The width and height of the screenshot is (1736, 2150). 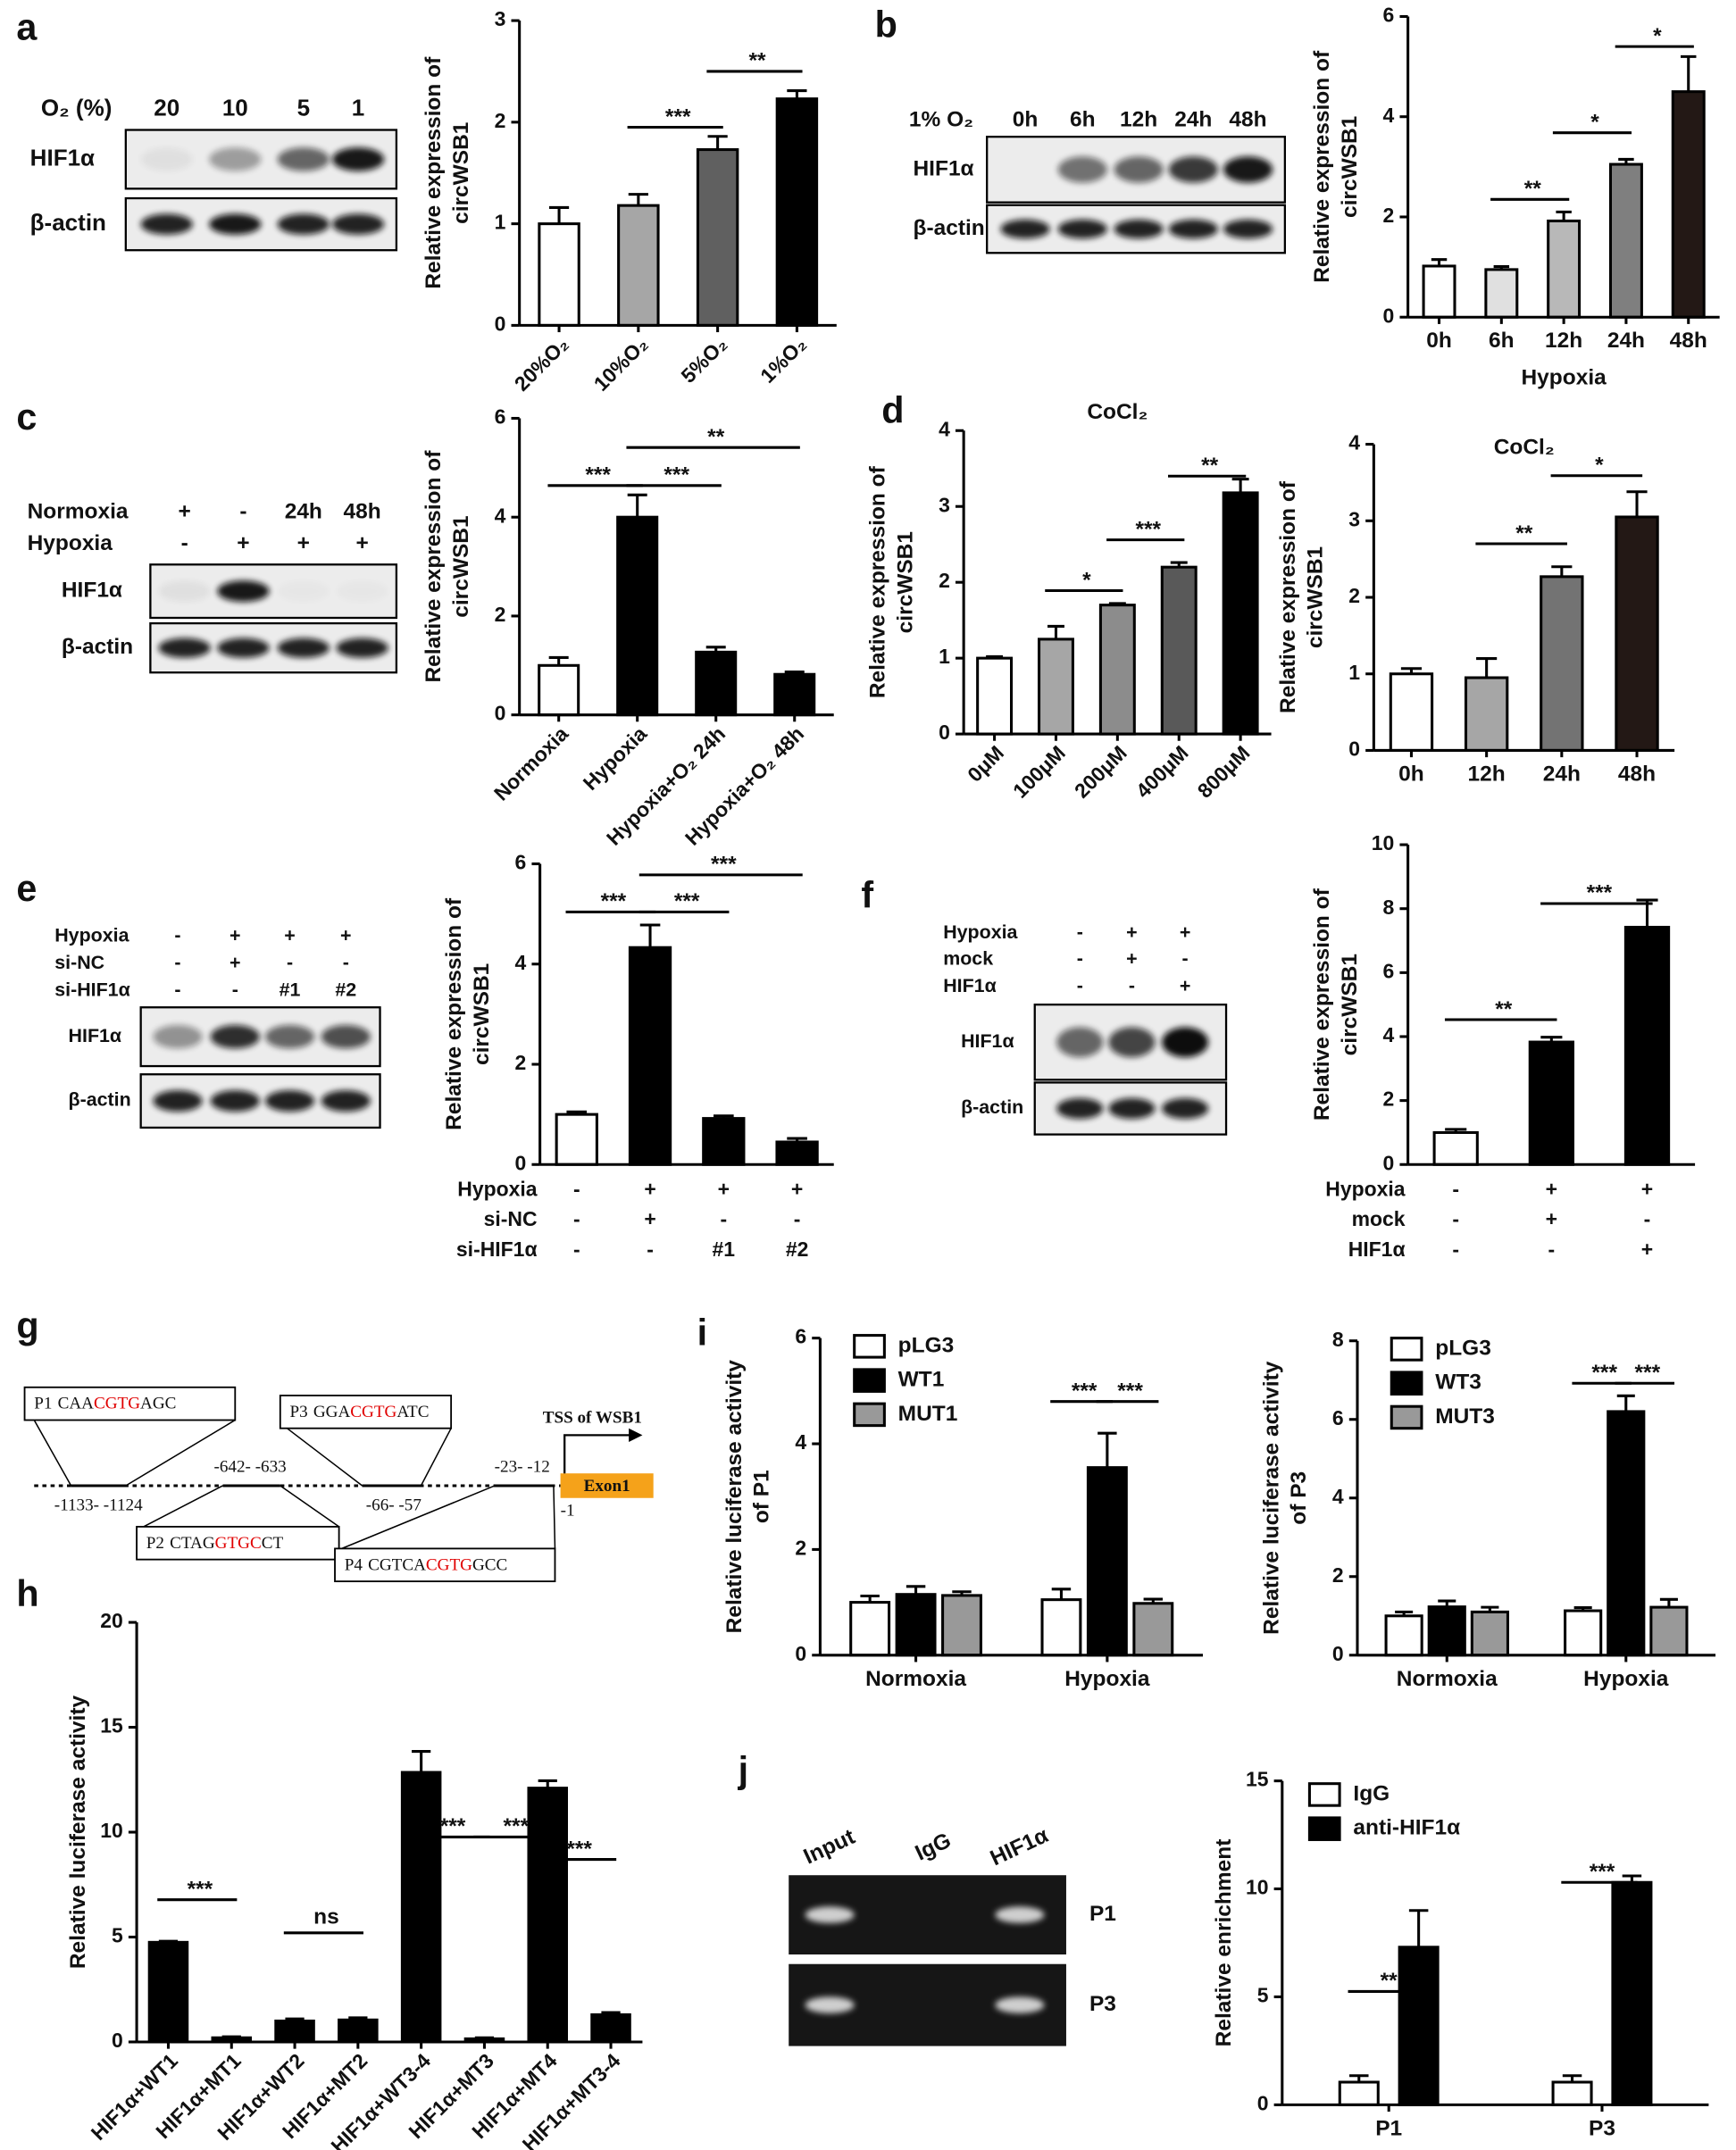 I want to click on y-axis-label: Relative luciferase activity, so click(x=734, y=1497).